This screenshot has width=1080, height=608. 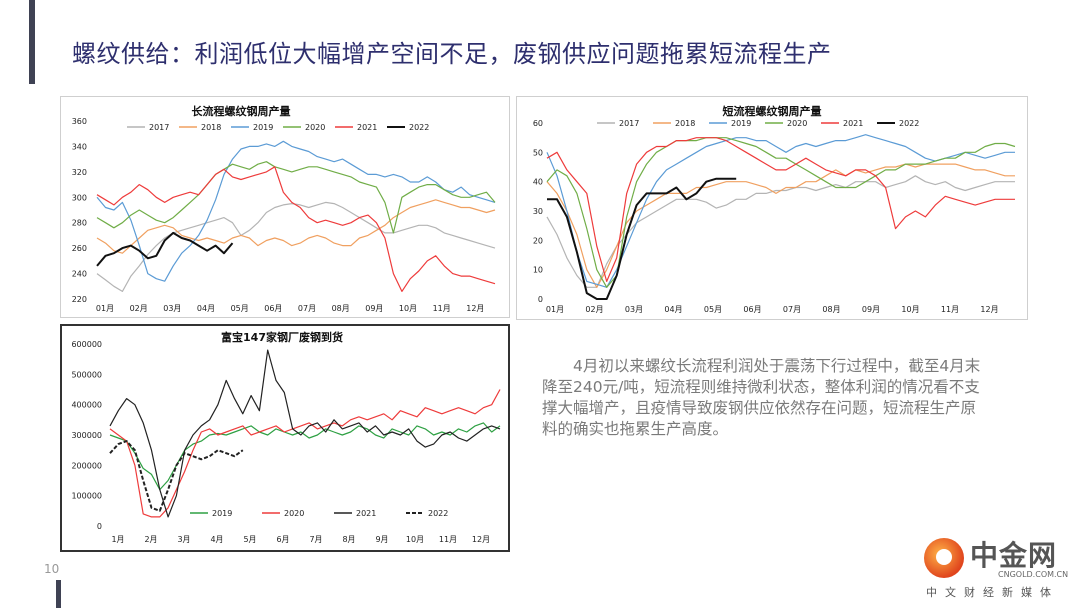 I want to click on logo-name: 中金网, so click(x=1014, y=555).